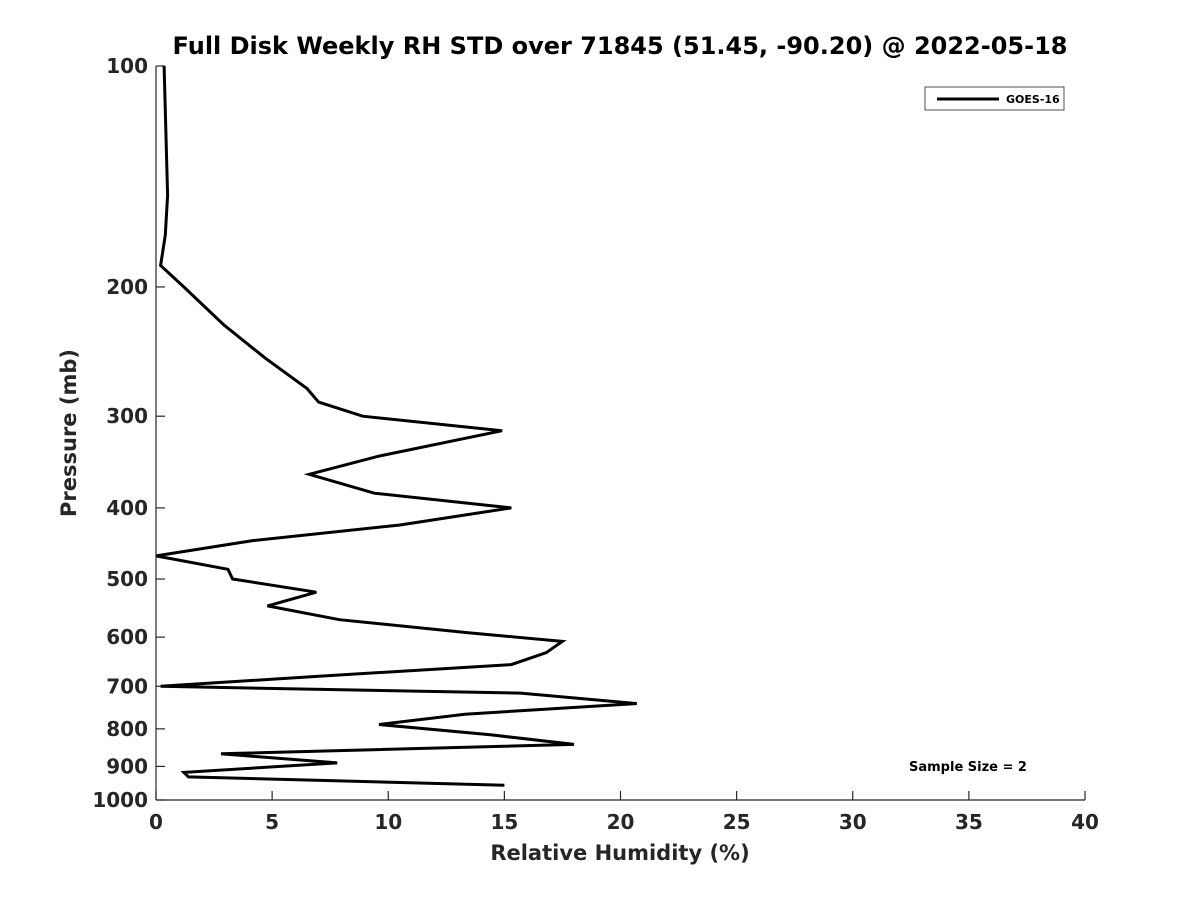  I want to click on x-tick-label: 0, so click(156, 822).